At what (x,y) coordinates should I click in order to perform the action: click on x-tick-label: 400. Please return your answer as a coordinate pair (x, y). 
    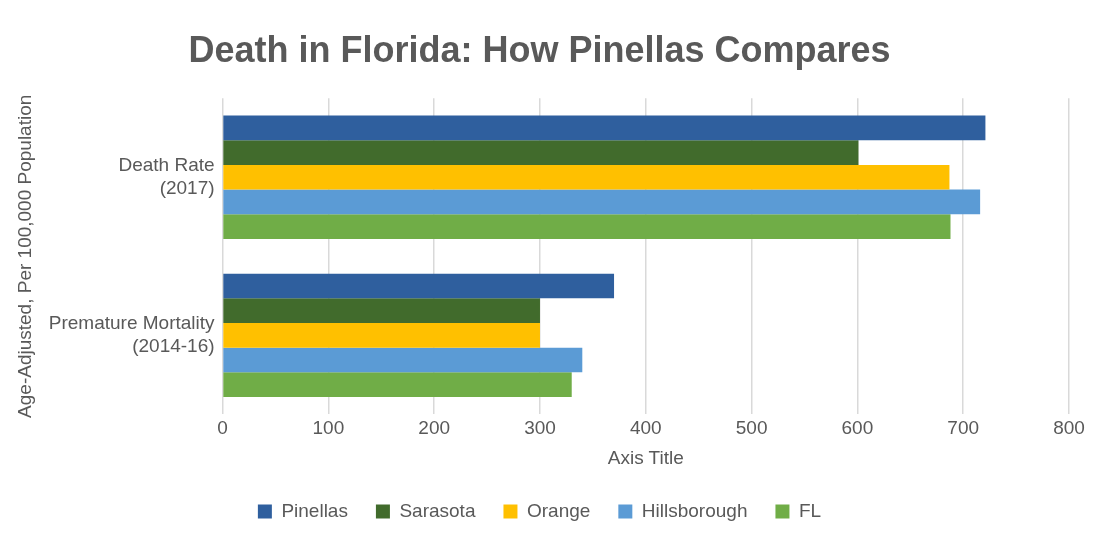
    Looking at the image, I should click on (645, 428).